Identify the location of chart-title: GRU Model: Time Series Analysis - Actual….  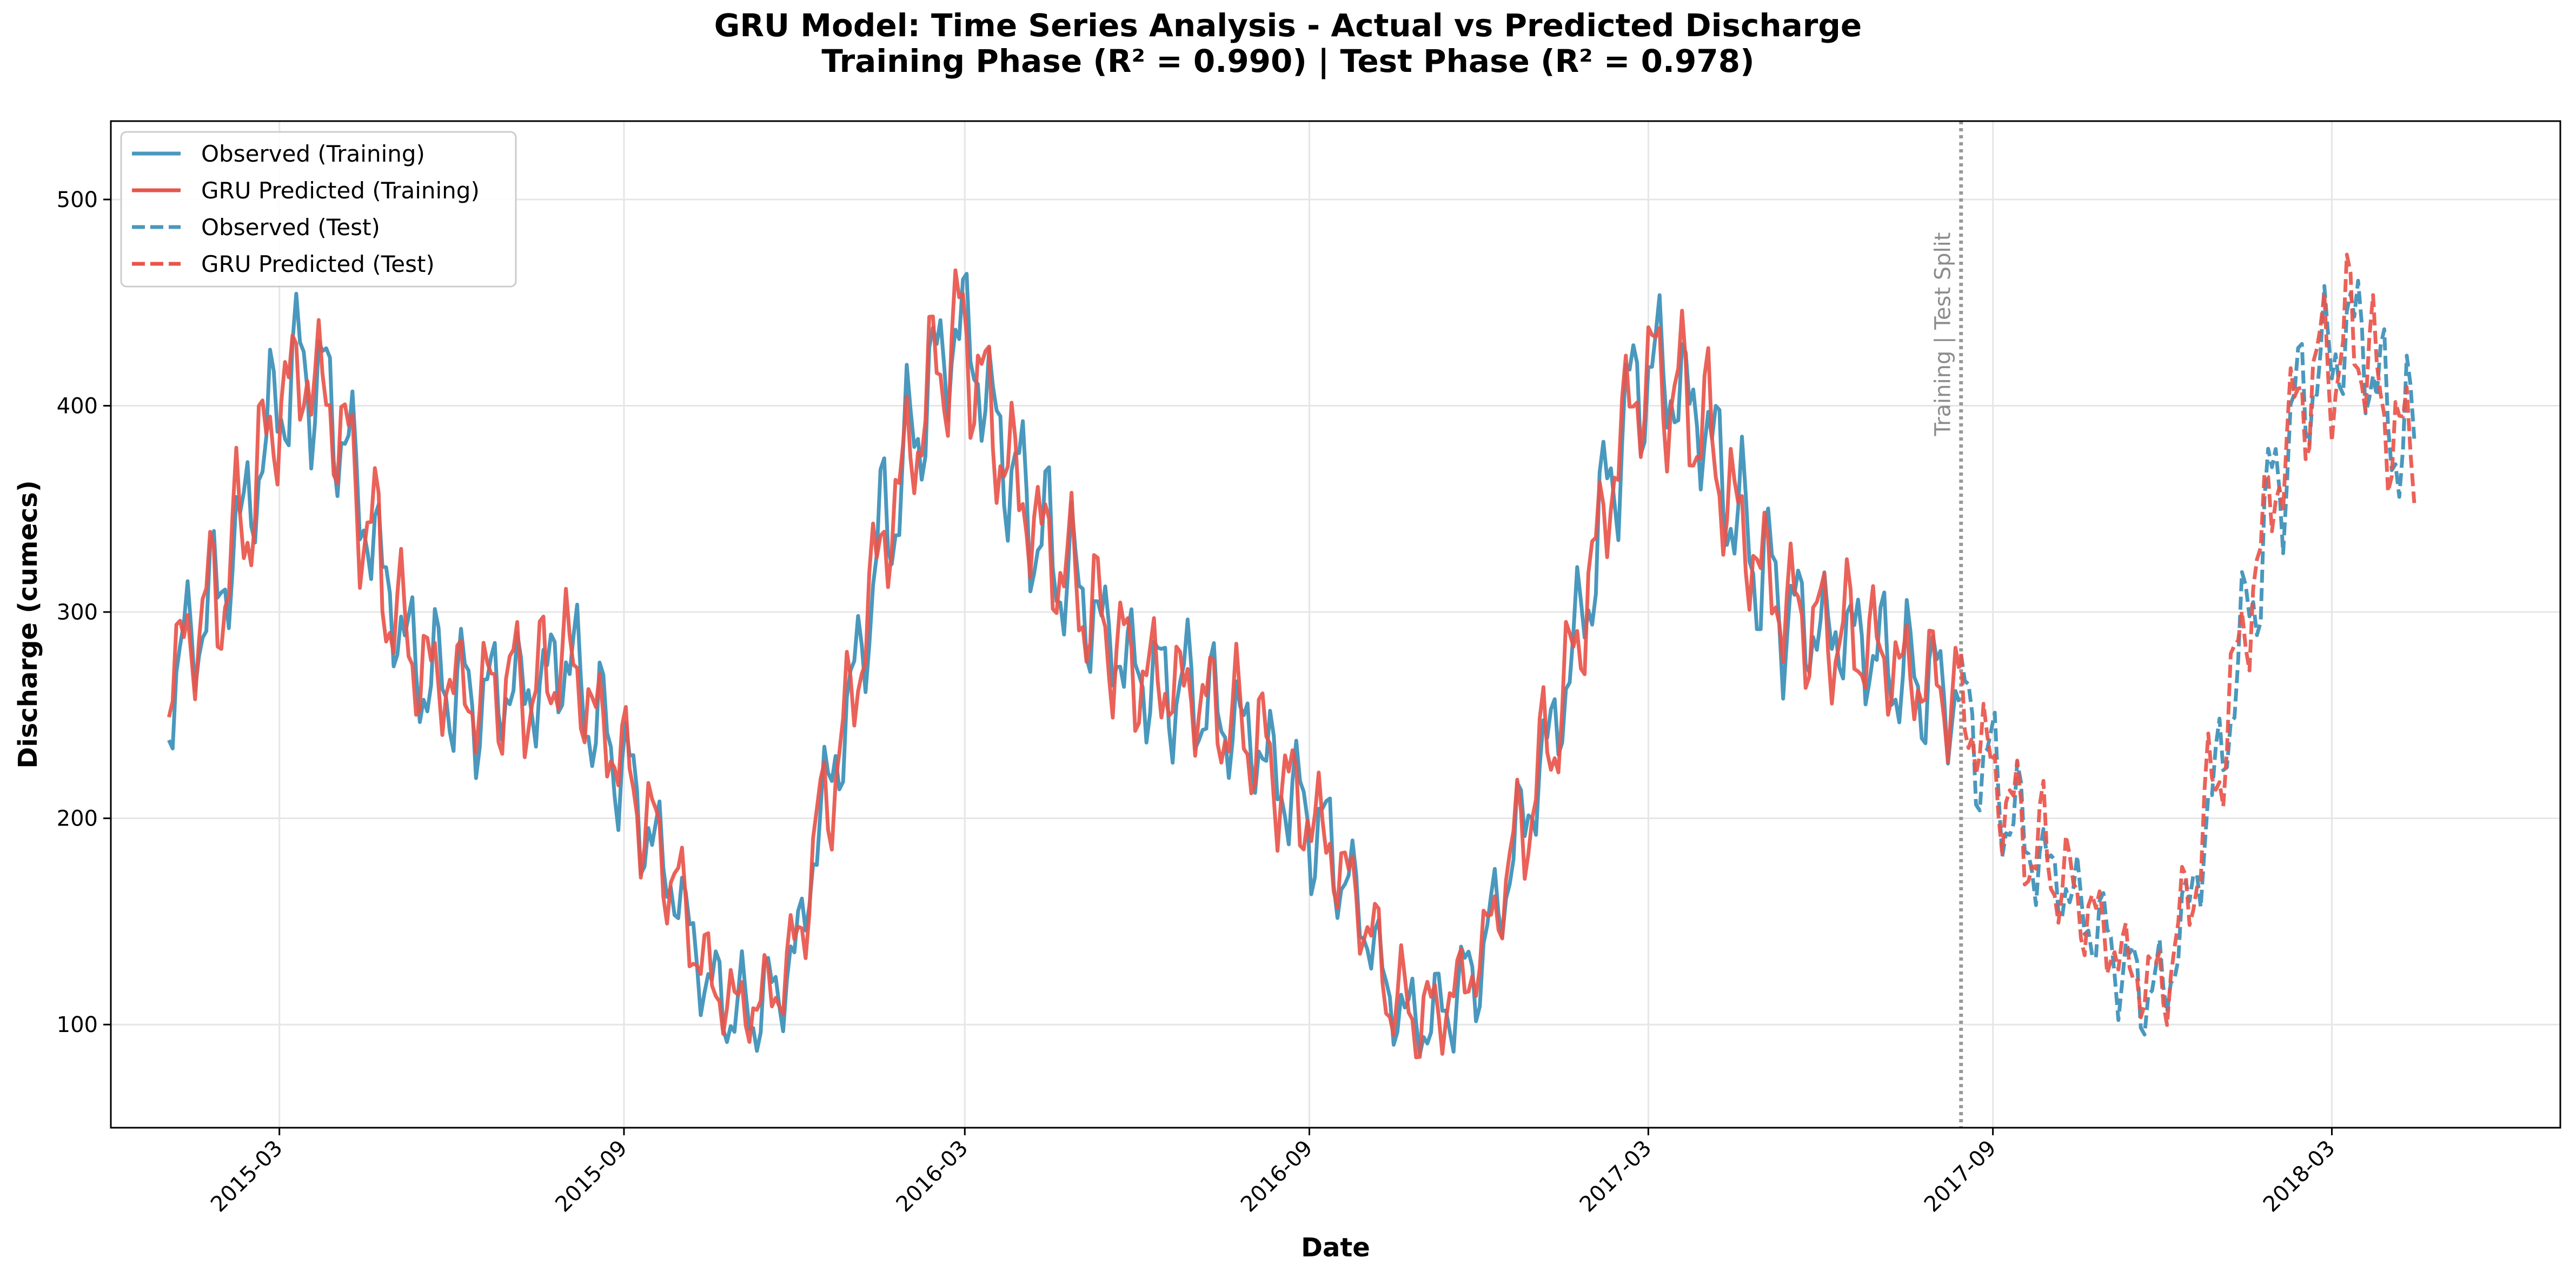
(1288, 43).